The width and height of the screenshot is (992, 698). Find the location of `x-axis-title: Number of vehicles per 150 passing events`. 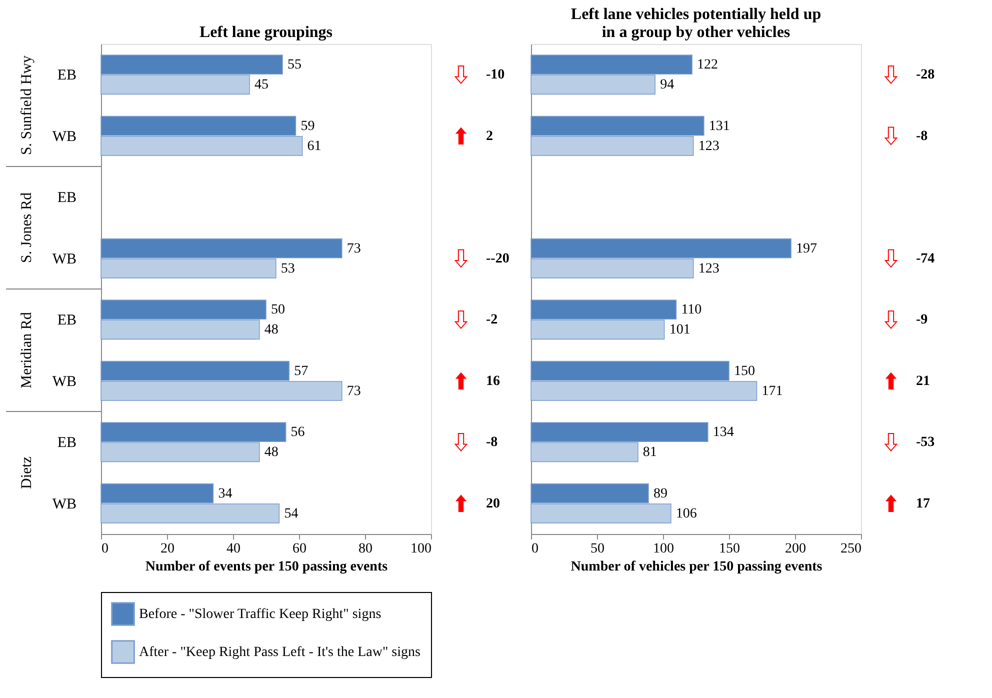

x-axis-title: Number of vehicles per 150 passing events is located at coordinates (696, 567).